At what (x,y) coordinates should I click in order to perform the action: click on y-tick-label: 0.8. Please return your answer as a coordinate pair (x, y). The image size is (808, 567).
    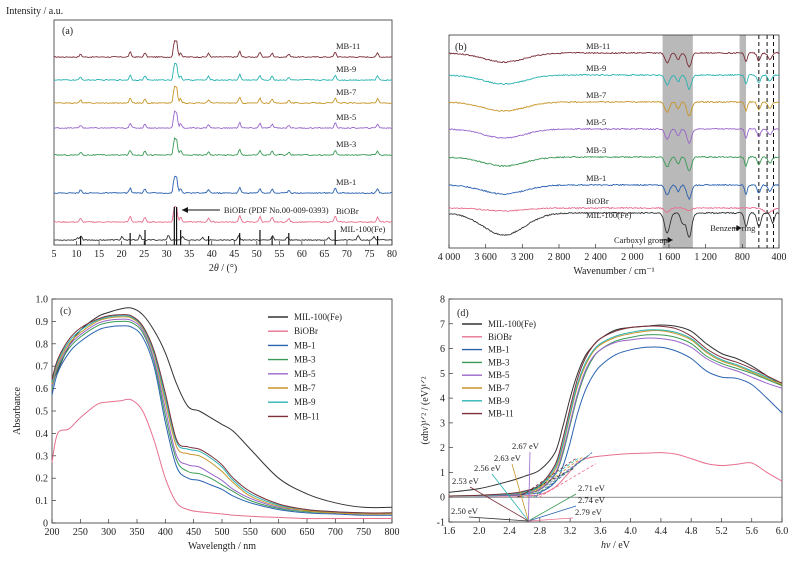
    Looking at the image, I should click on (42, 344).